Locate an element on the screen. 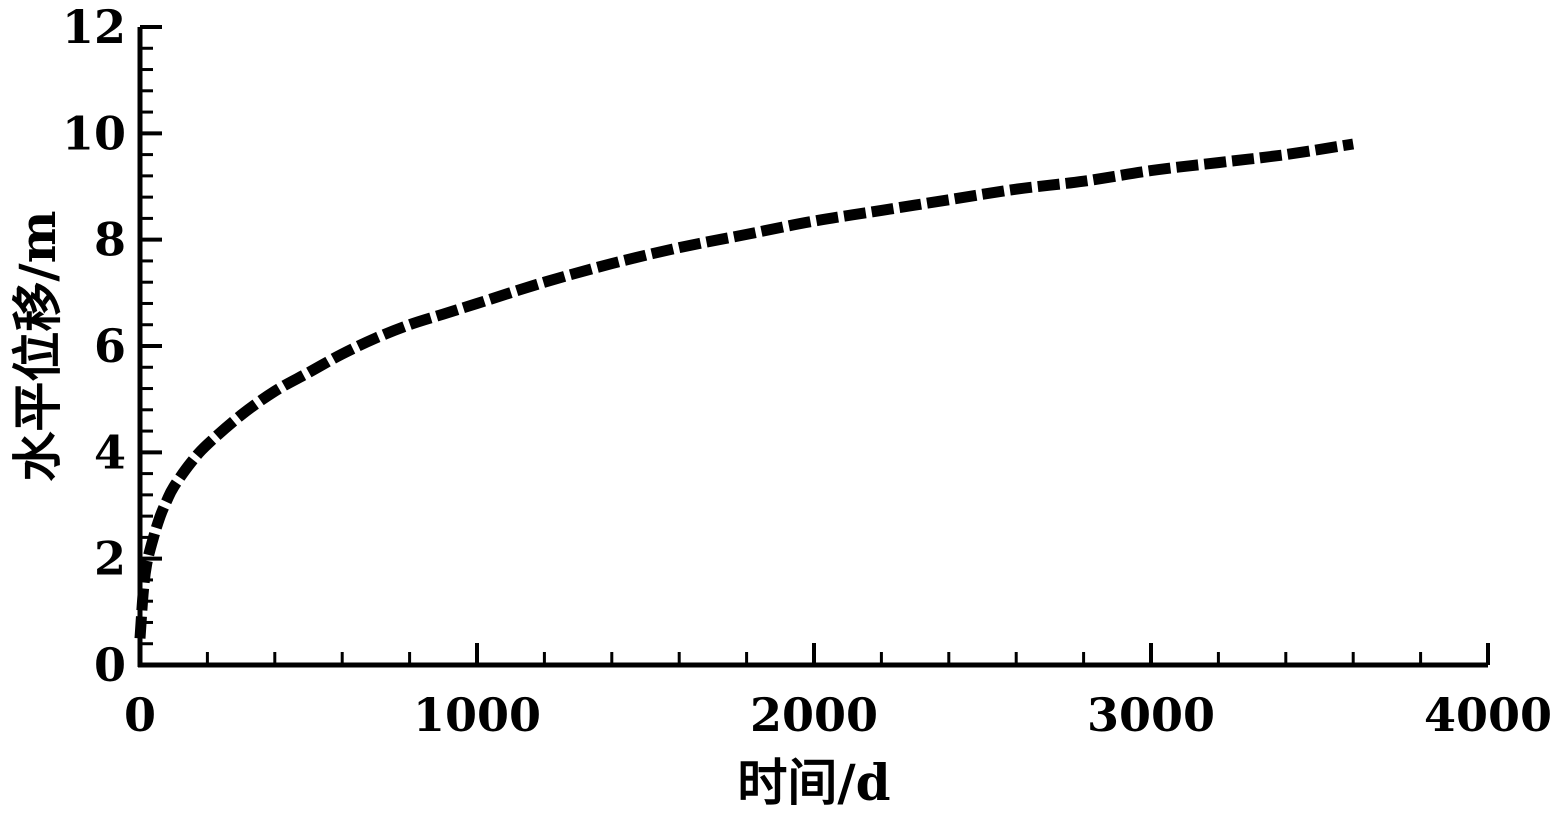  y-tick-label: 10 is located at coordinates (94, 133).